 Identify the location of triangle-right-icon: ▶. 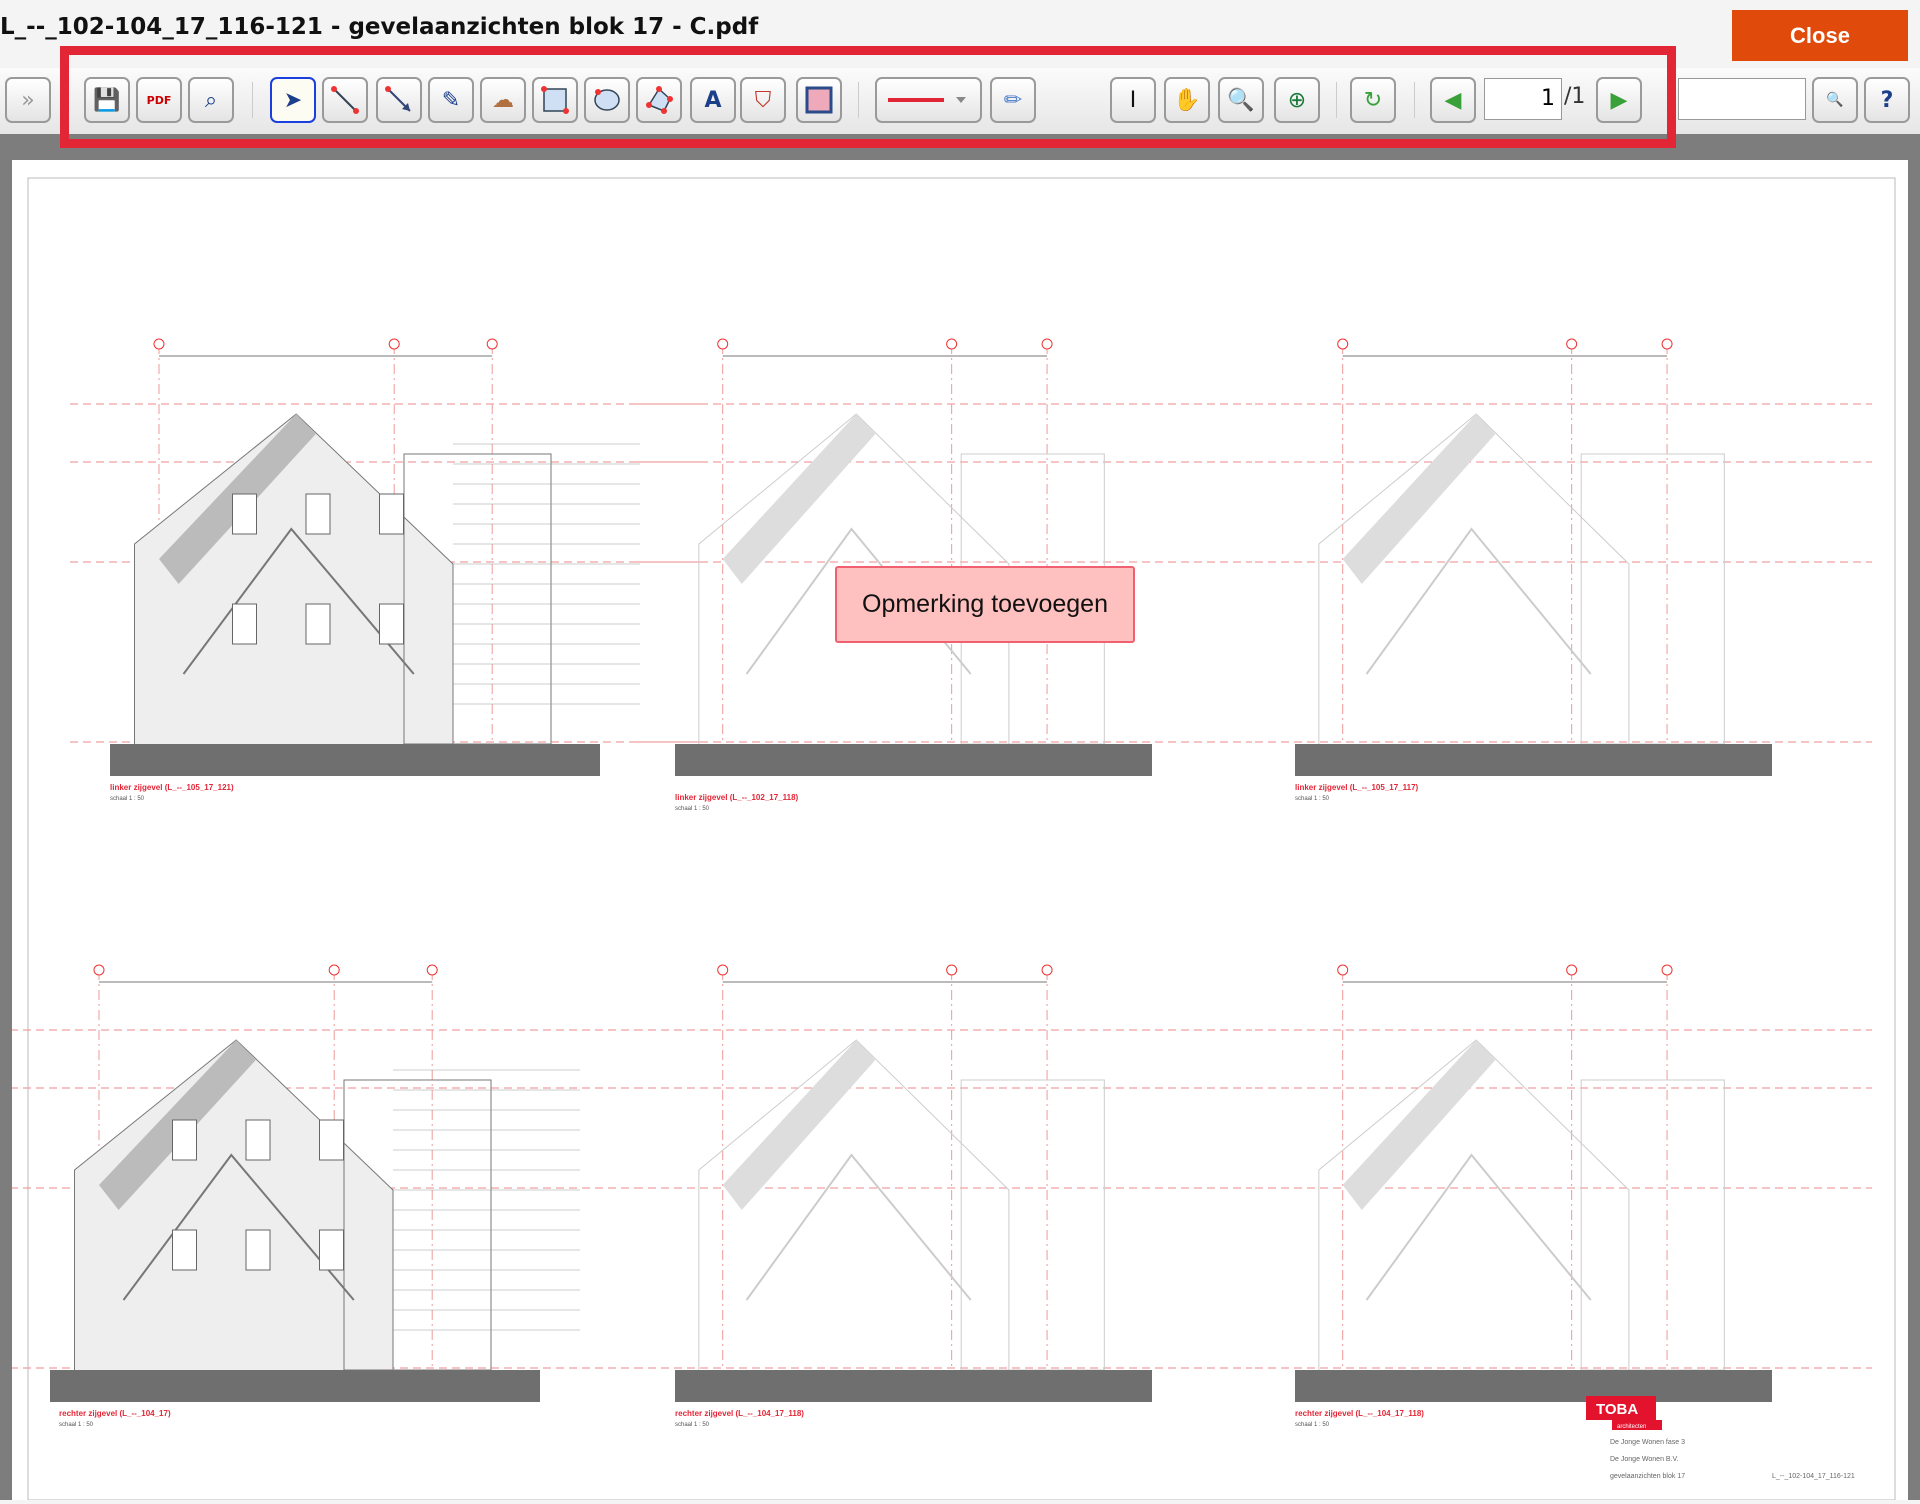
(1619, 100).